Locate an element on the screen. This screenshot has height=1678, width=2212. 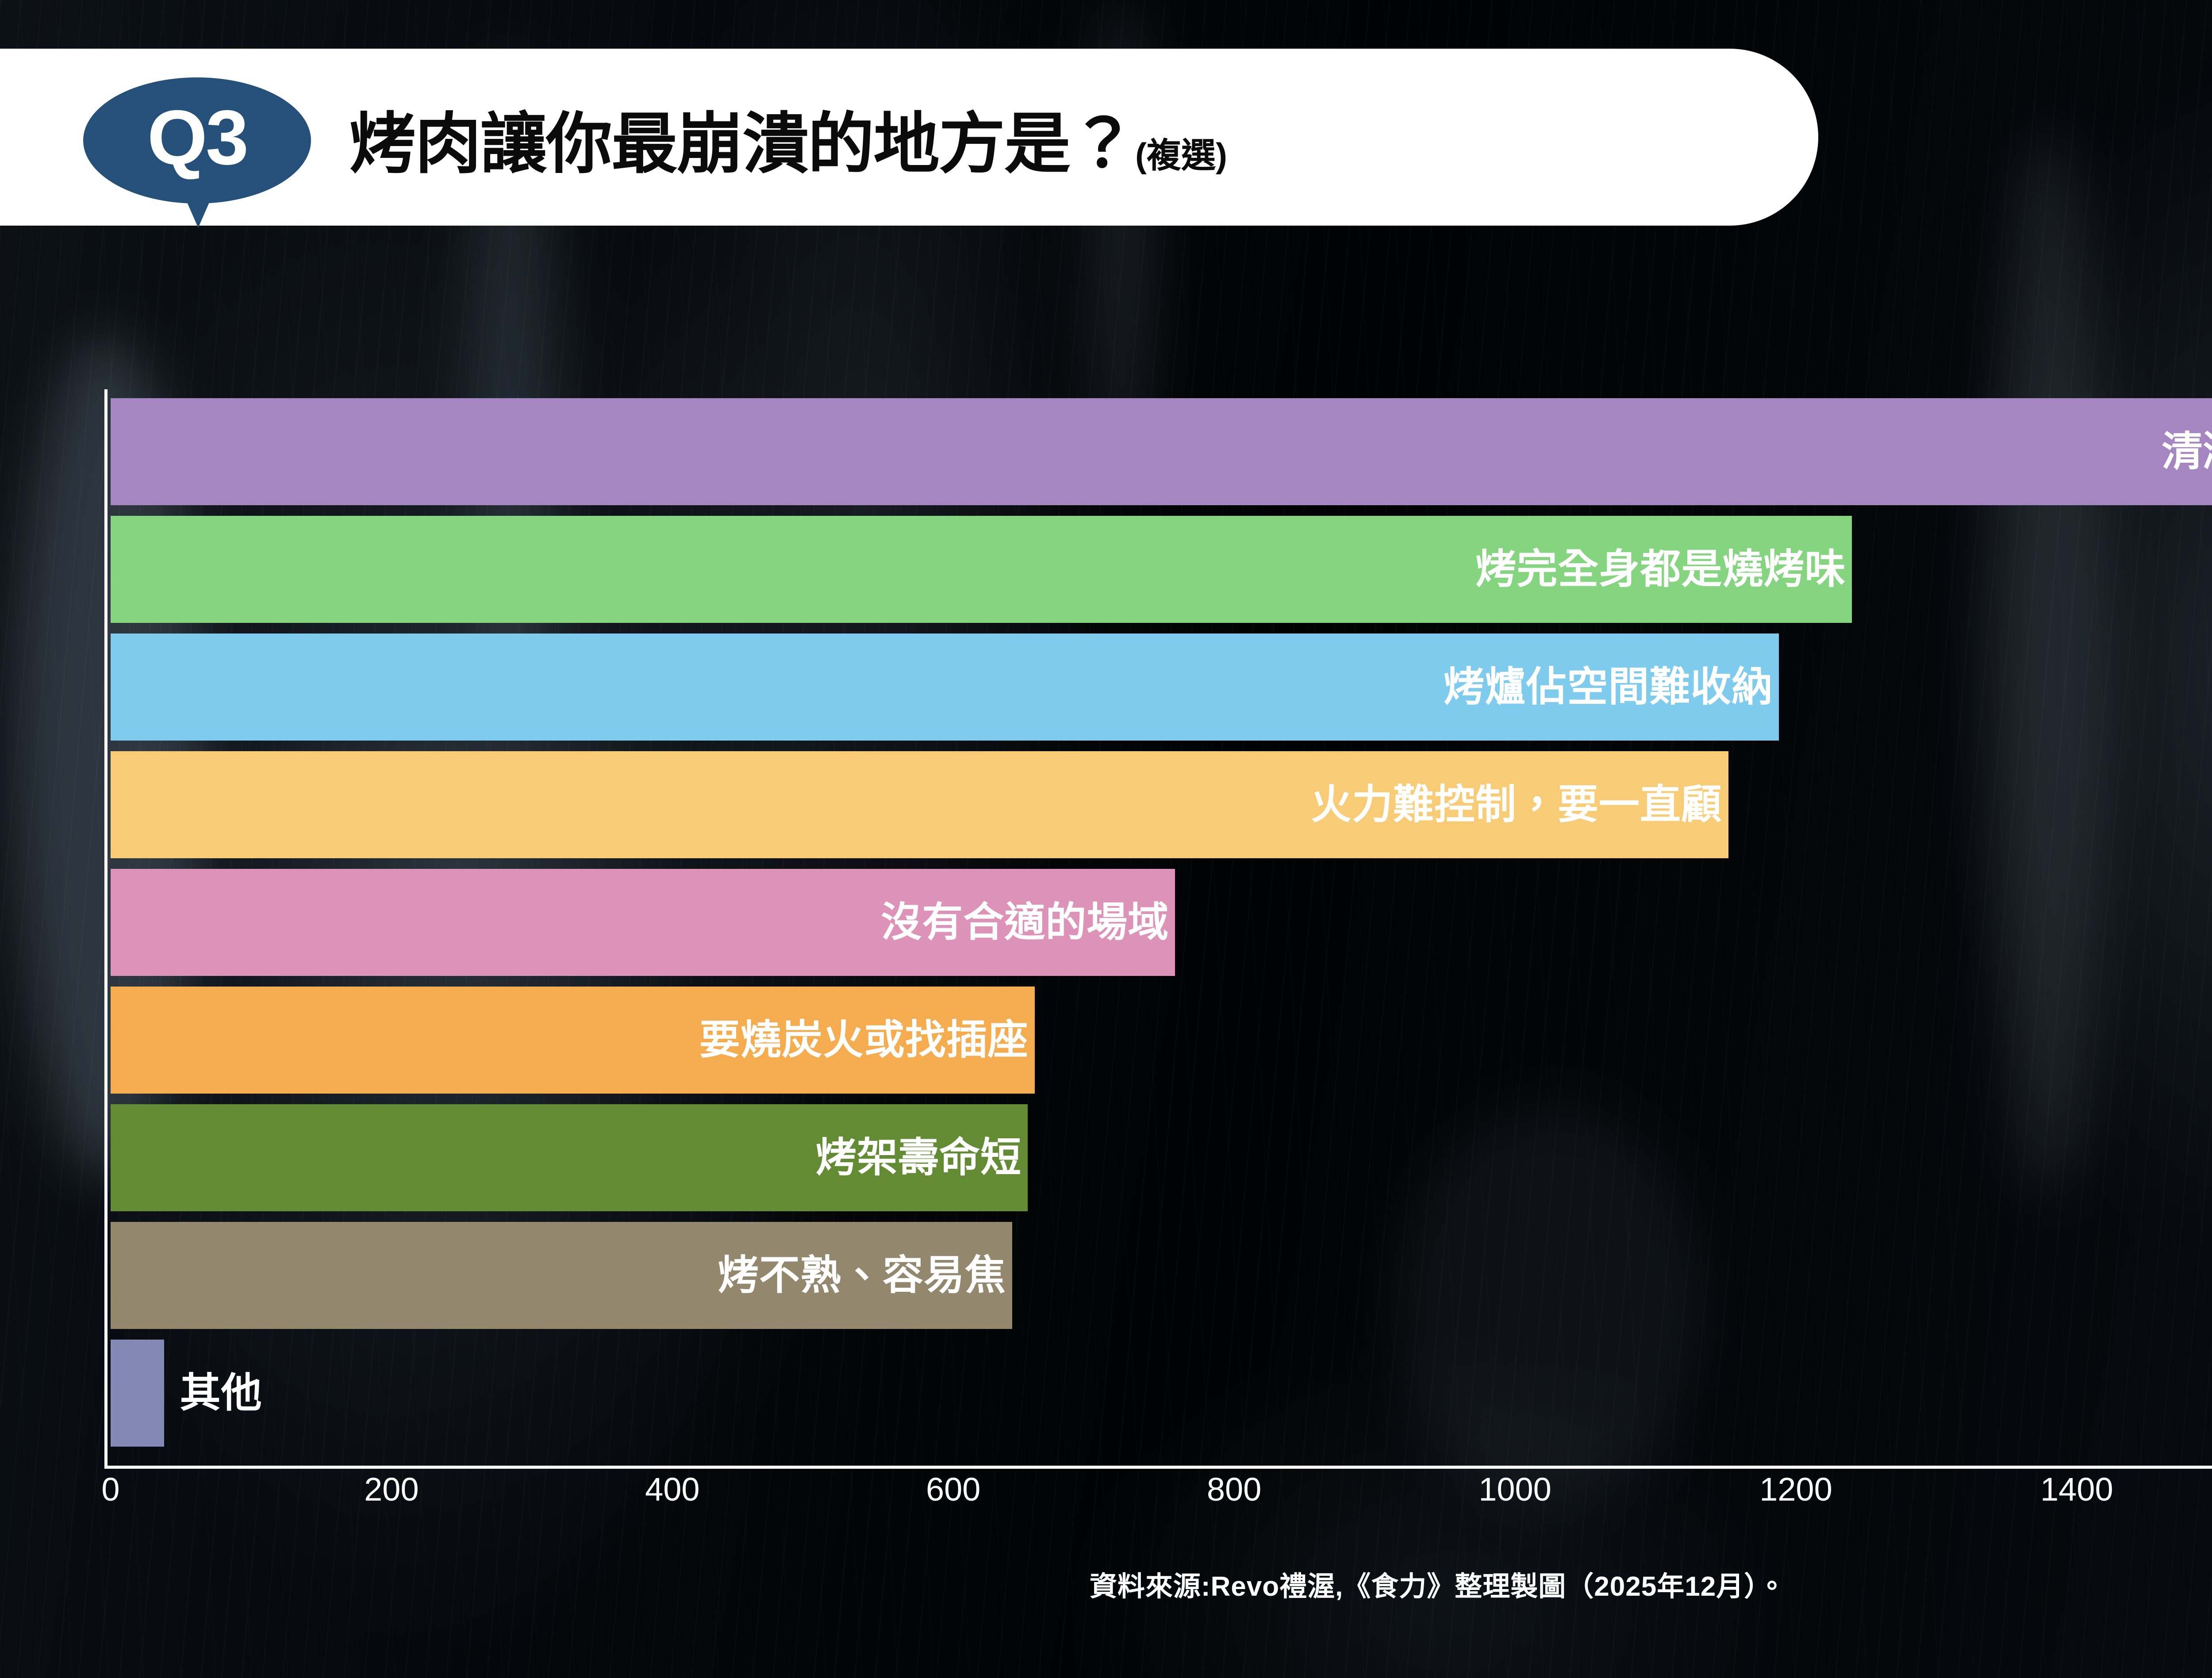
question-badge: Q3 is located at coordinates (197, 140).